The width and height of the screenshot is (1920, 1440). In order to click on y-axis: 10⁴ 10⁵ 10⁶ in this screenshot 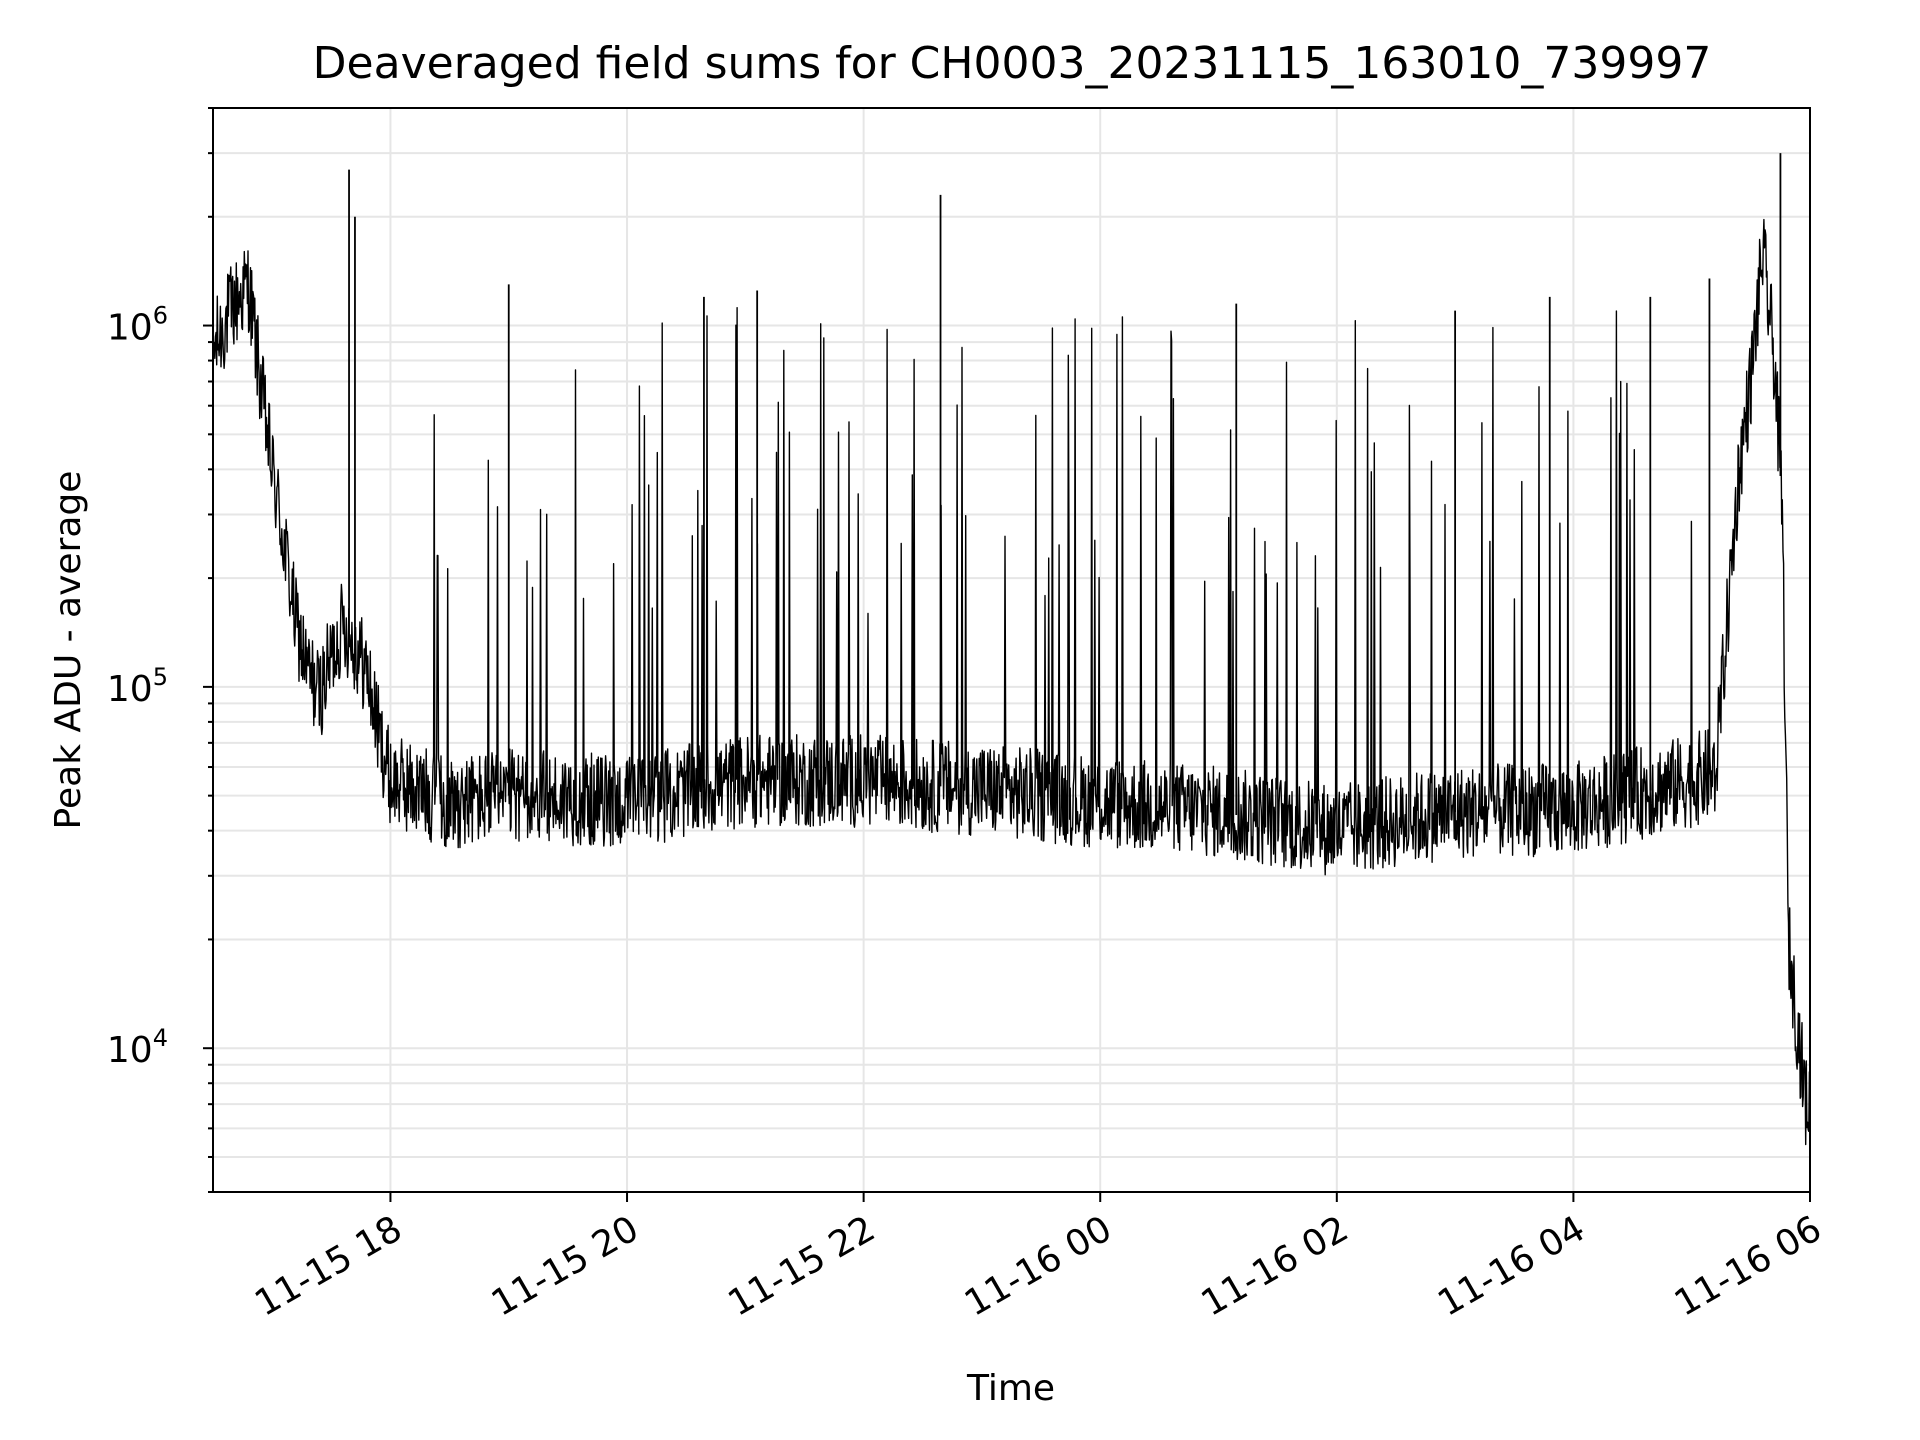, I will do `click(160, 650)`.